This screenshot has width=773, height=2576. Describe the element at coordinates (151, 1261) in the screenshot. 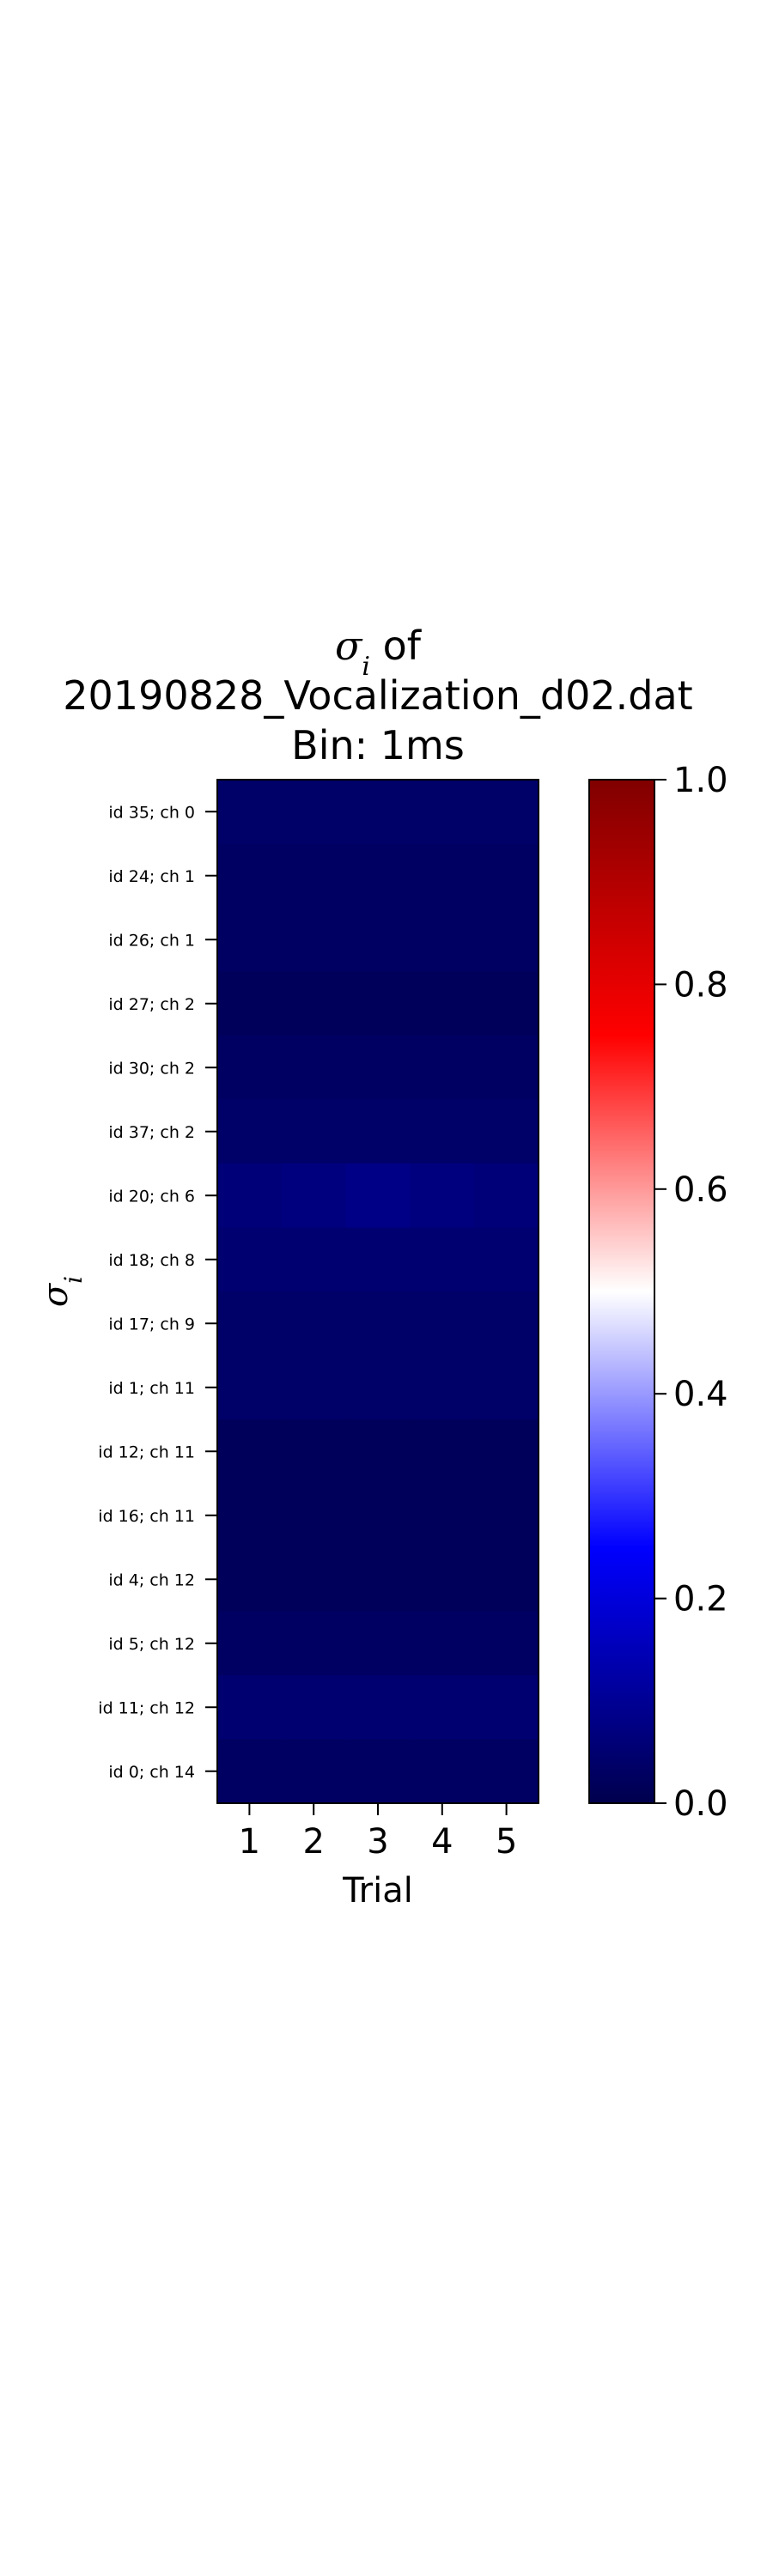

I see `y-tick-label: id 18; ch 8` at that location.